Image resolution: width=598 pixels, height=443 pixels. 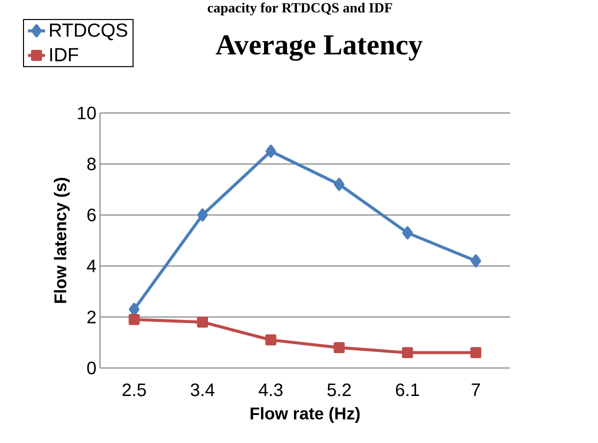 What do you see at coordinates (319, 48) in the screenshot?
I see `chart-title: Average Latency` at bounding box center [319, 48].